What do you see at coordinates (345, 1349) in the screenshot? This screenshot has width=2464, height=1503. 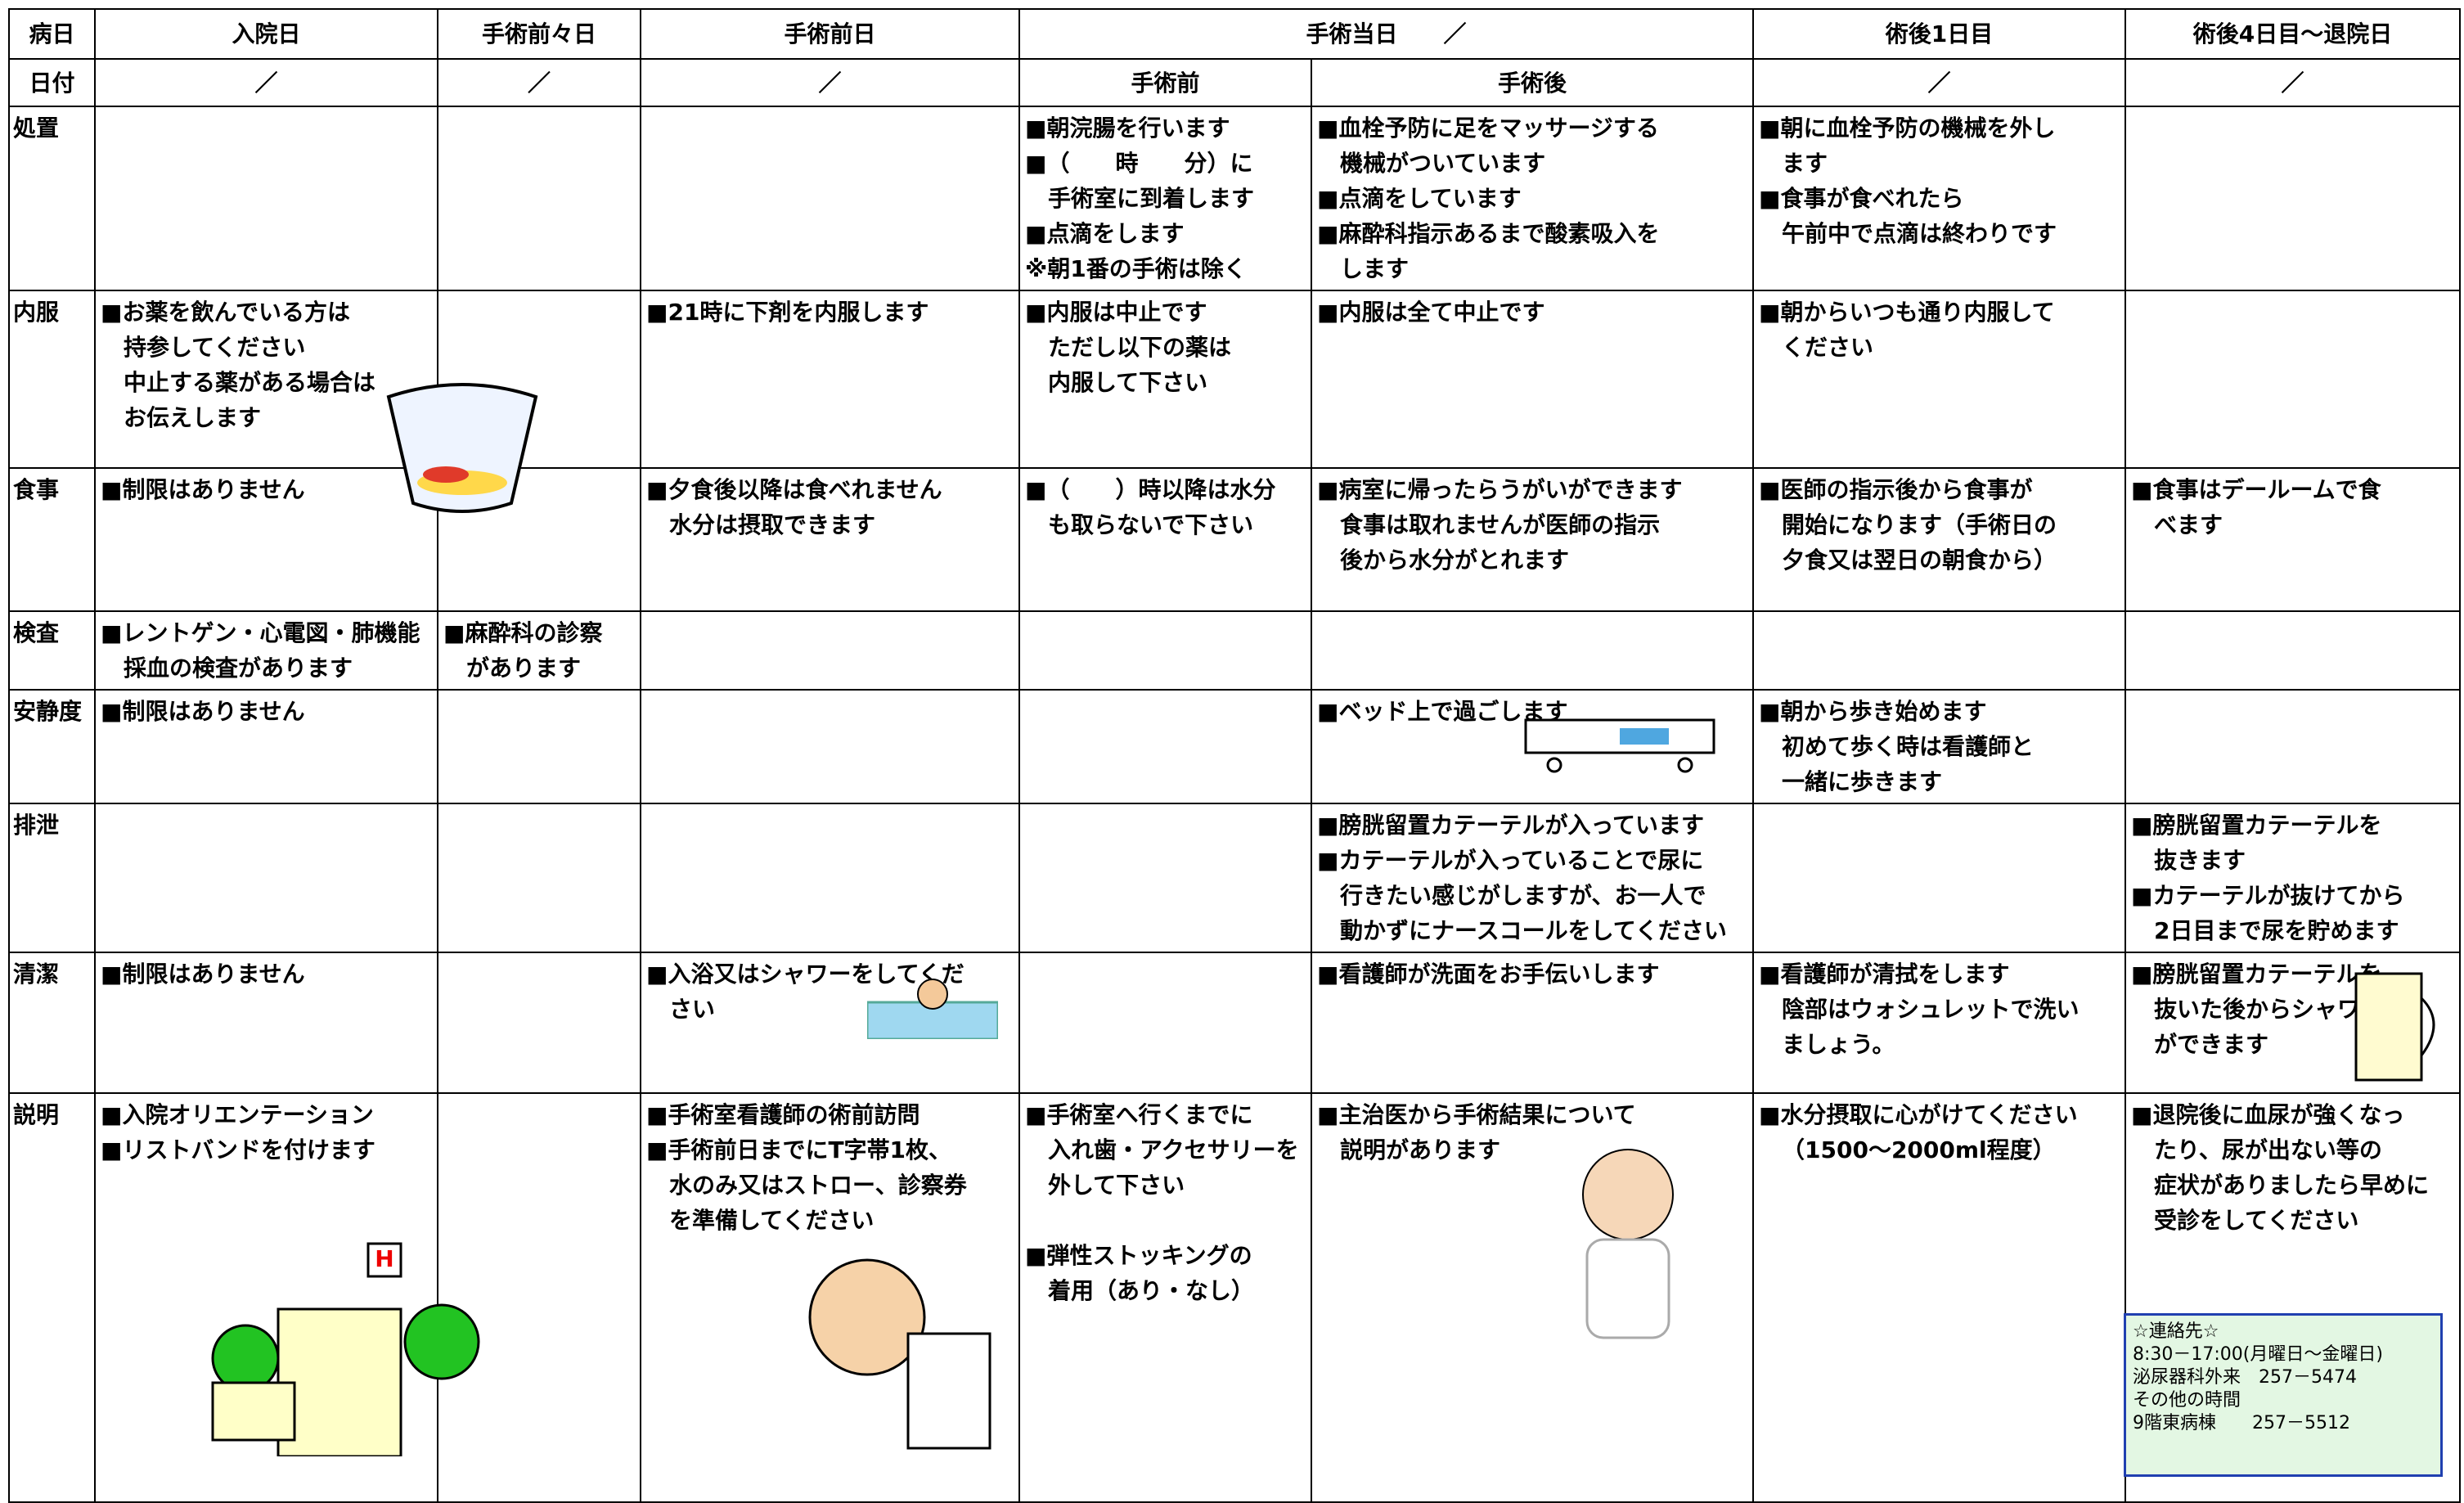 I see `hospital-illustration: H` at bounding box center [345, 1349].